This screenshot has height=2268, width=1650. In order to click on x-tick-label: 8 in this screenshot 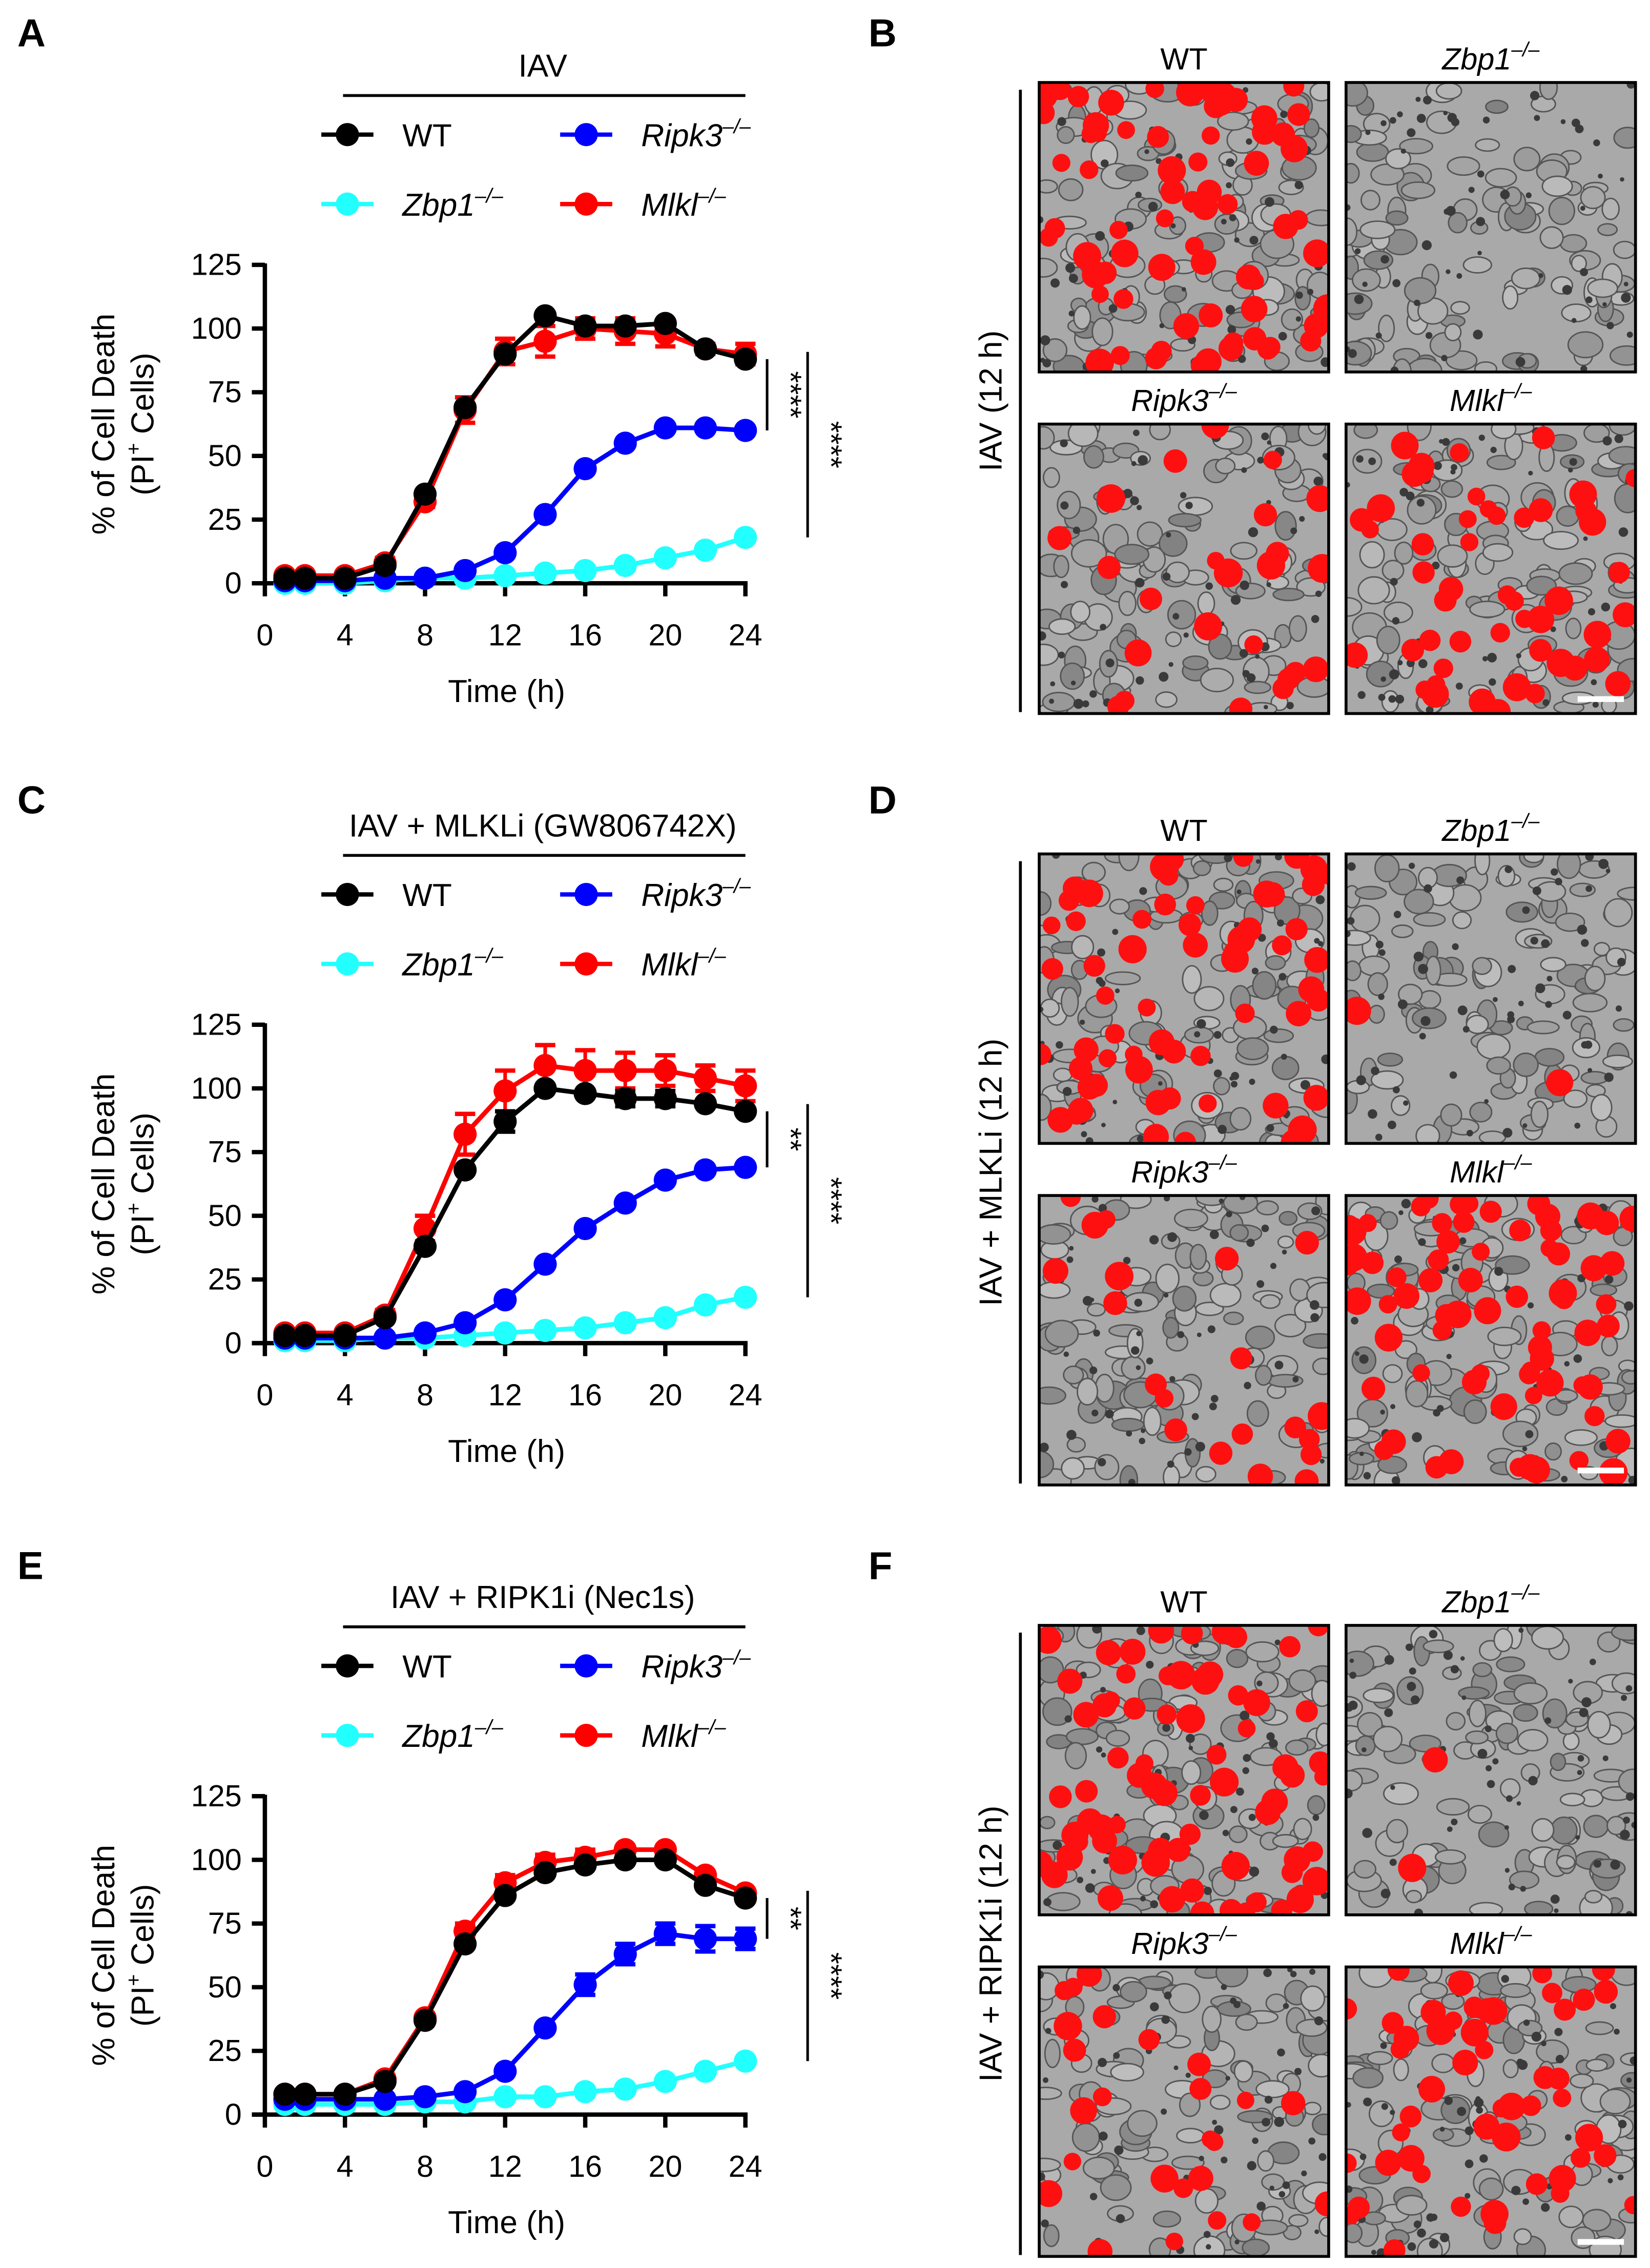, I will do `click(425, 1395)`.